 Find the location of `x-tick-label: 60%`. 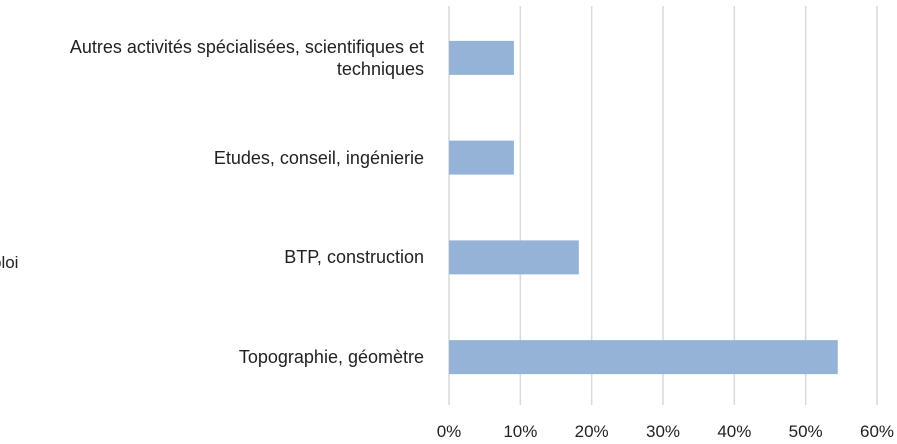

x-tick-label: 60% is located at coordinates (877, 431).